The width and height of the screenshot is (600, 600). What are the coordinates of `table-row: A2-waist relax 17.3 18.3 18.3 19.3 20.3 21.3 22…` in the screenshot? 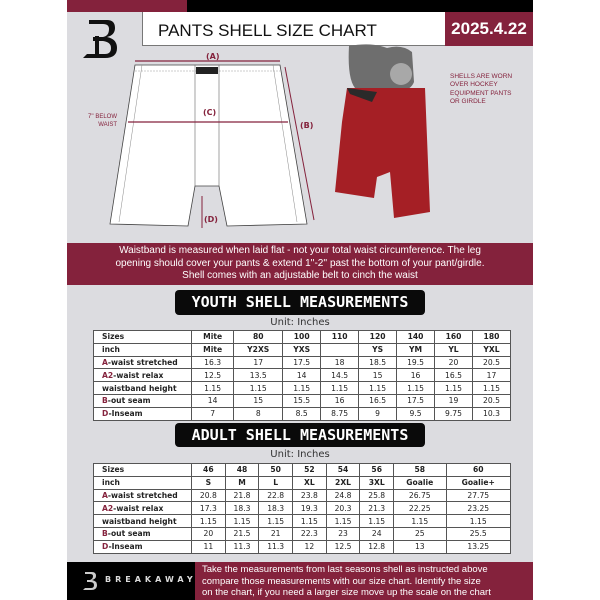 It's located at (302, 508).